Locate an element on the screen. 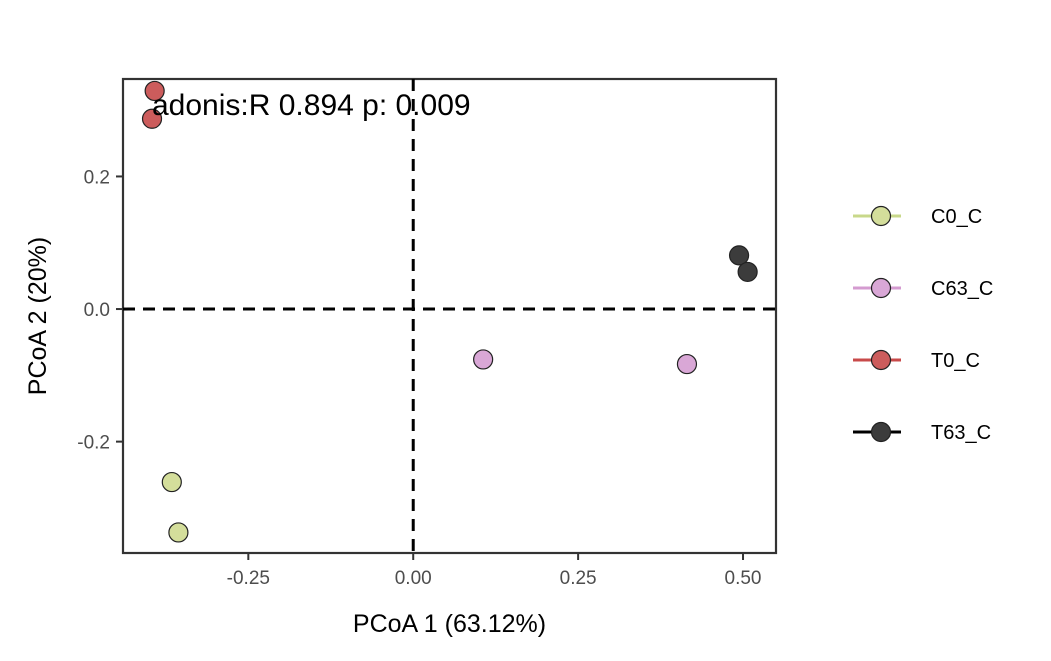 The width and height of the screenshot is (1051, 661). x-tick-label: 0.50 is located at coordinates (743, 578).